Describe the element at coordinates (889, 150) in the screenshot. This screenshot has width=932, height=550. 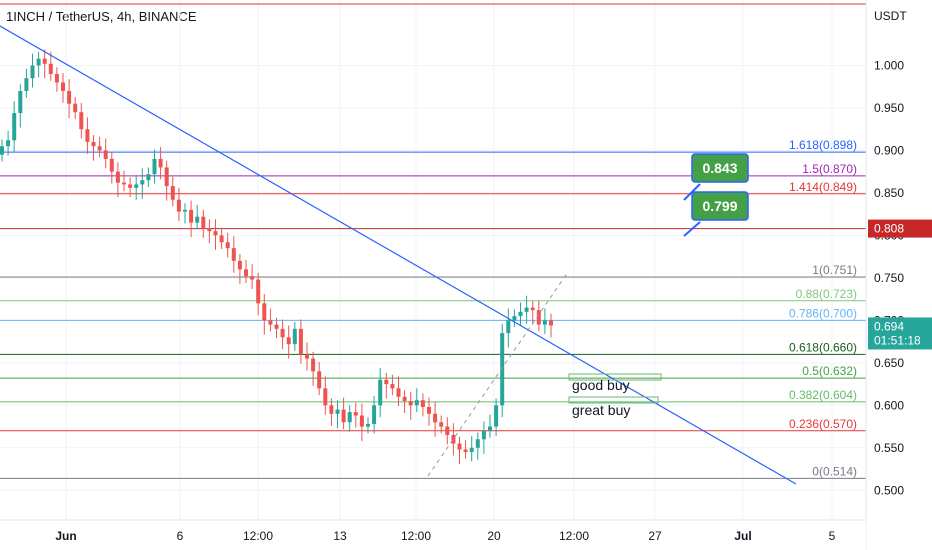
I see `y-tick-label: 0.900` at that location.